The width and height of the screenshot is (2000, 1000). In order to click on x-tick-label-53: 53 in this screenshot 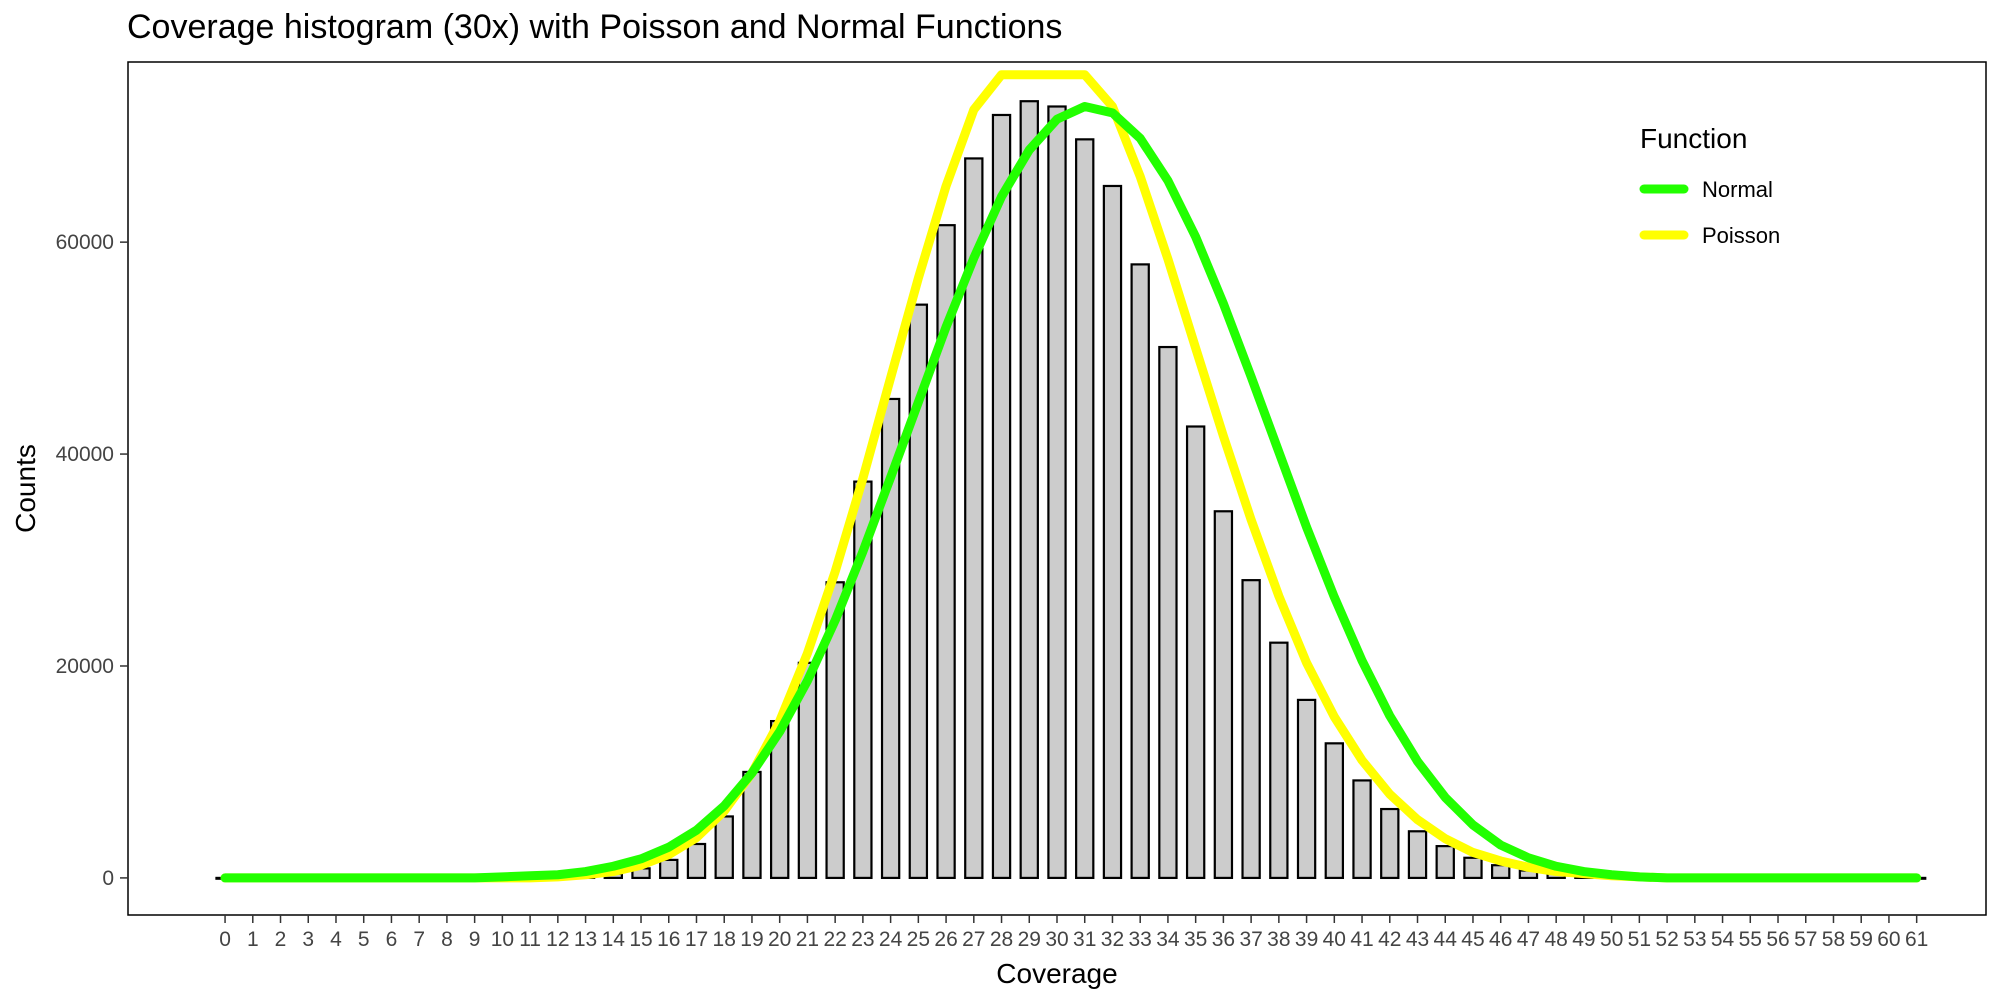, I will do `click(1694, 939)`.